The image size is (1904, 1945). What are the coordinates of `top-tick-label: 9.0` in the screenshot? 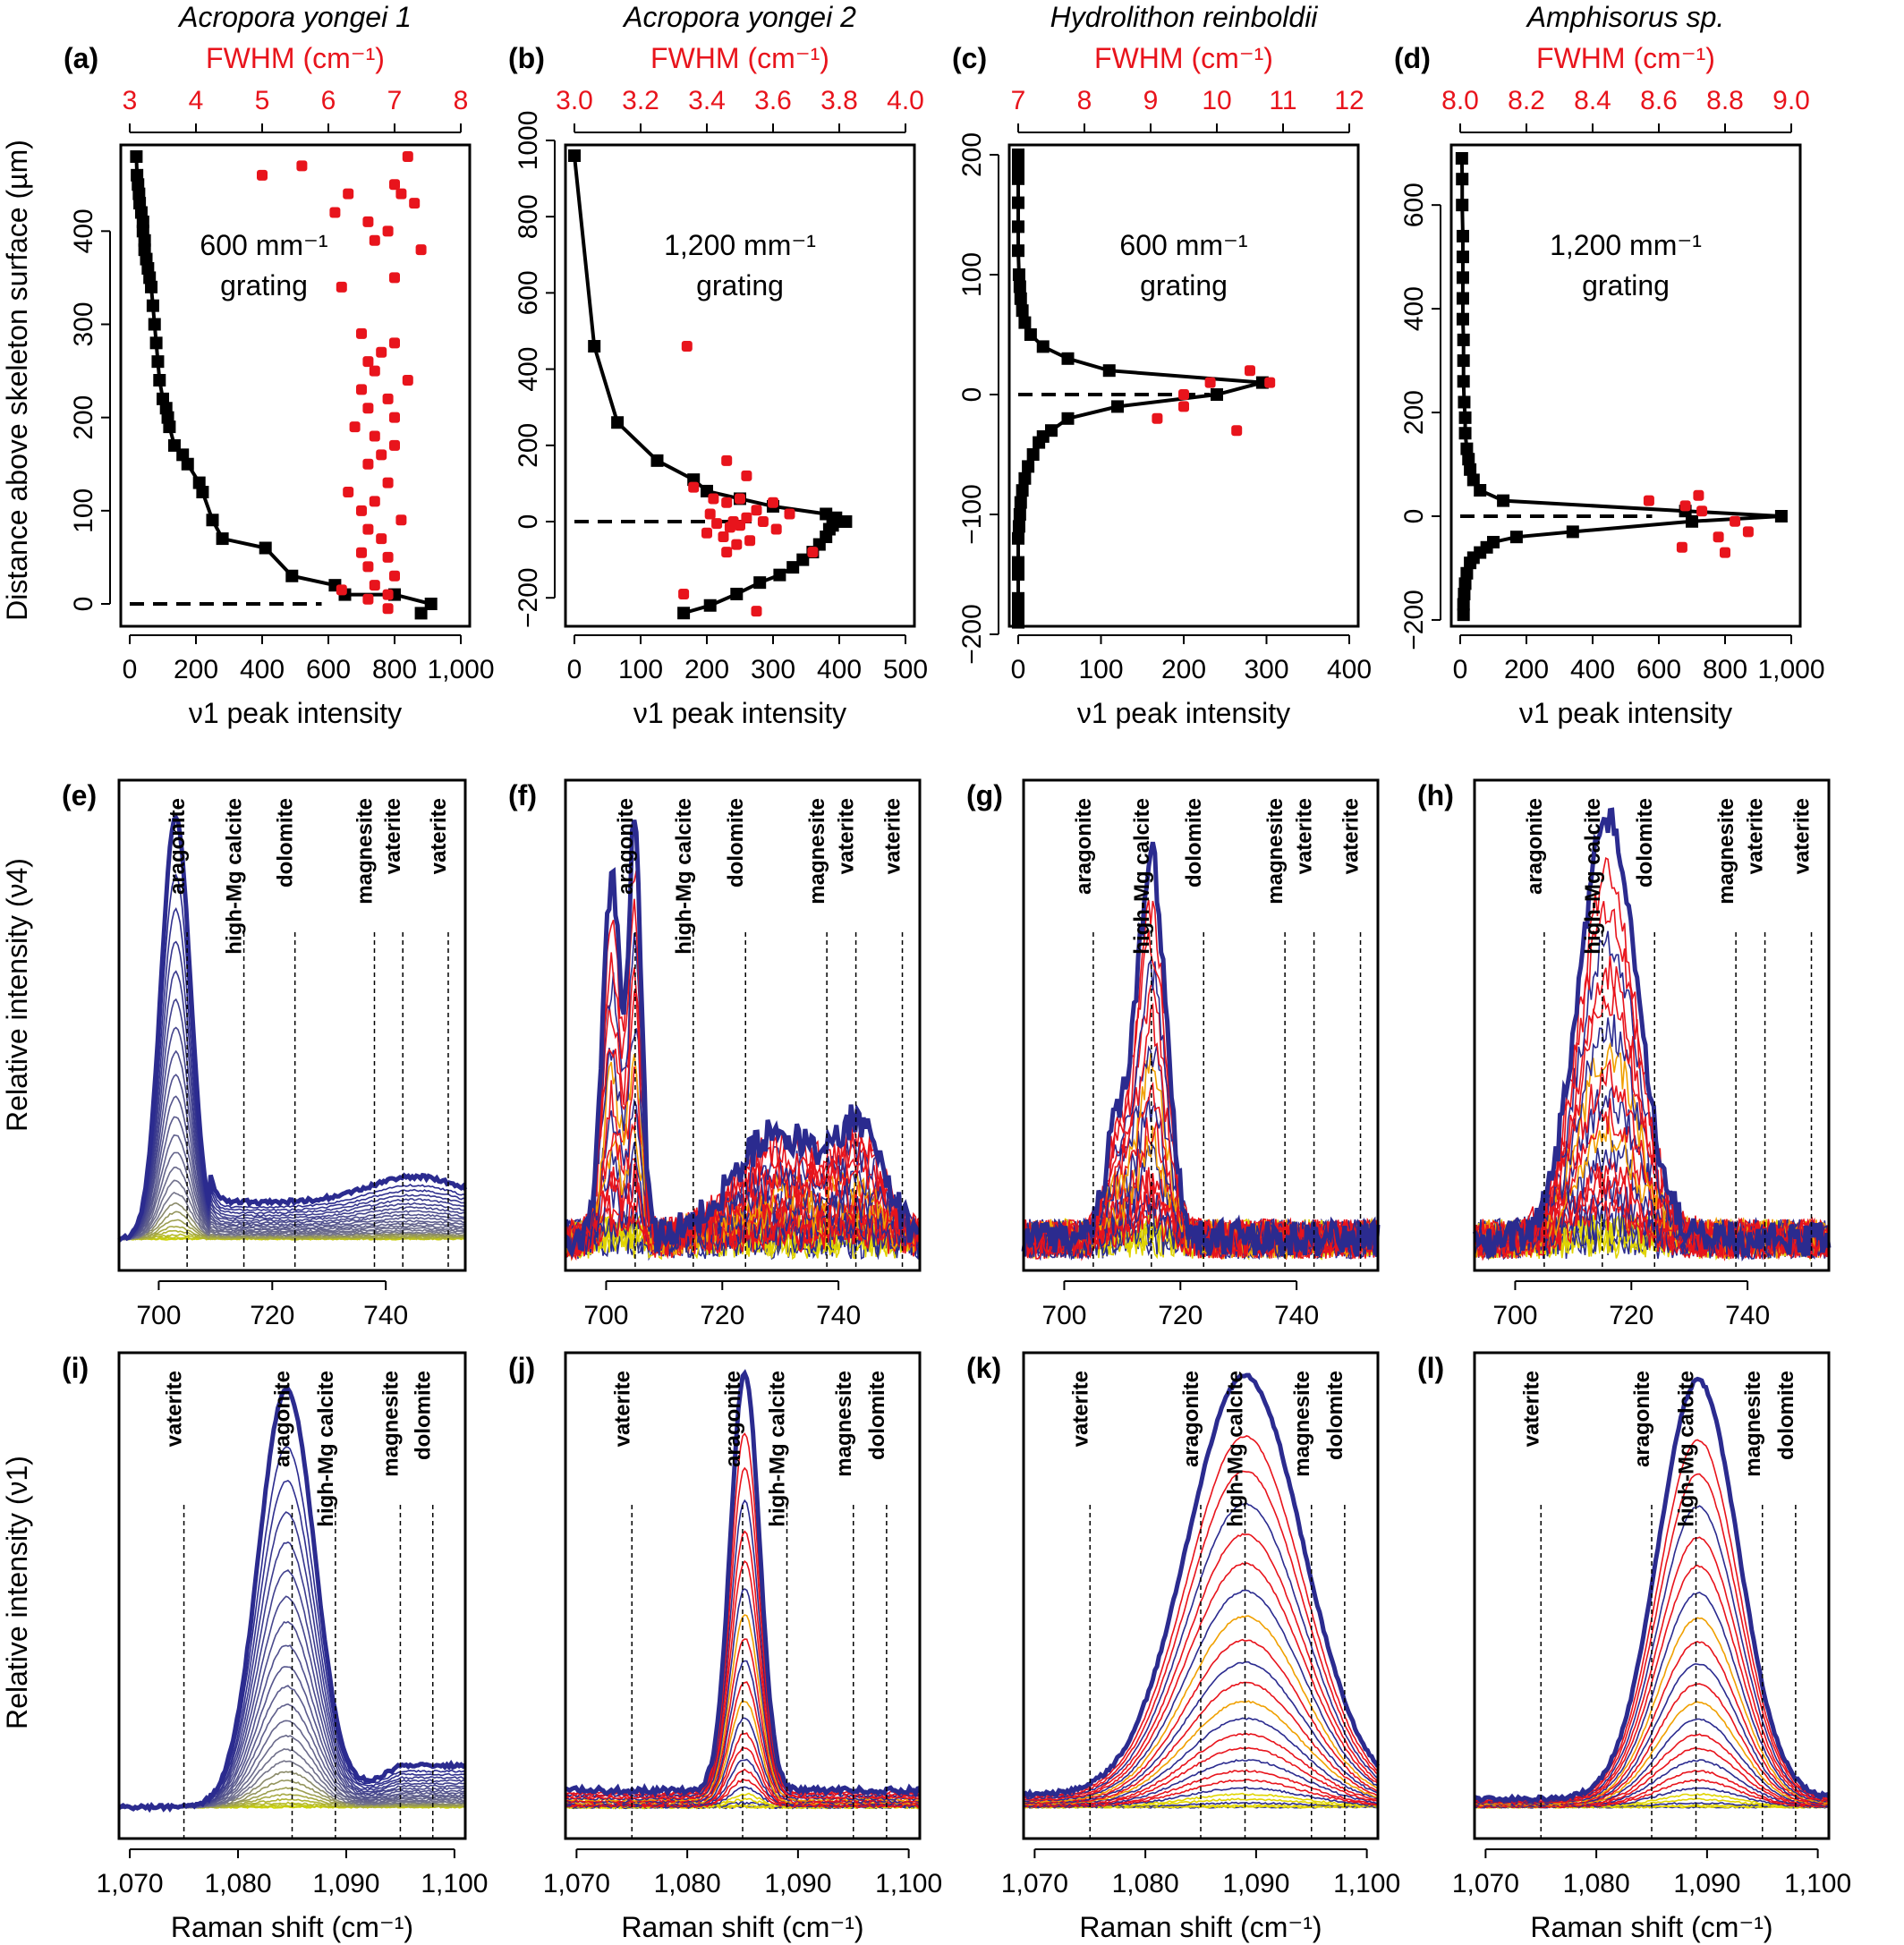 It's located at (1791, 100).